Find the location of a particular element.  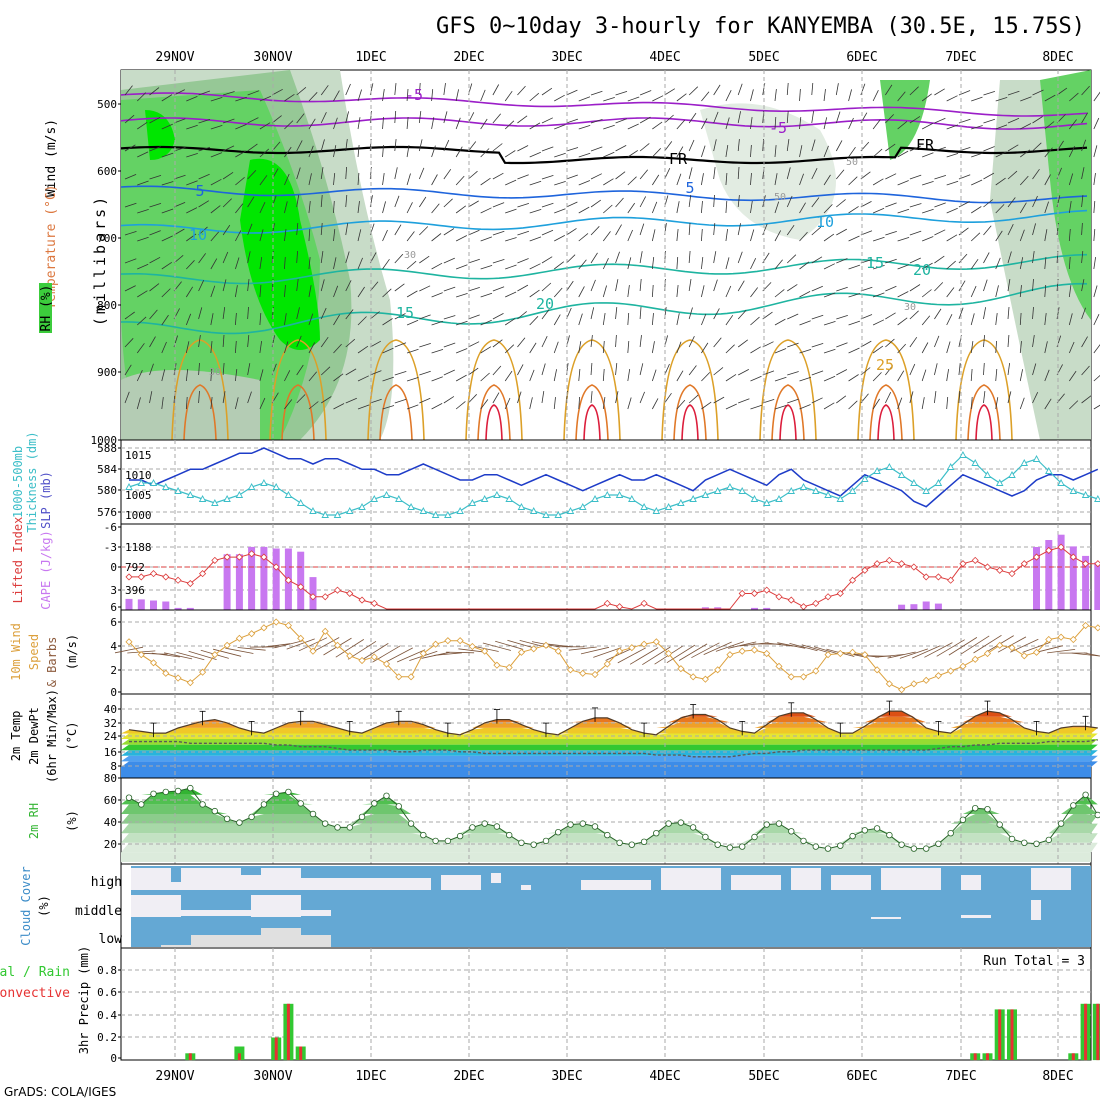

temp2m-line is located at coordinates (613, 723).